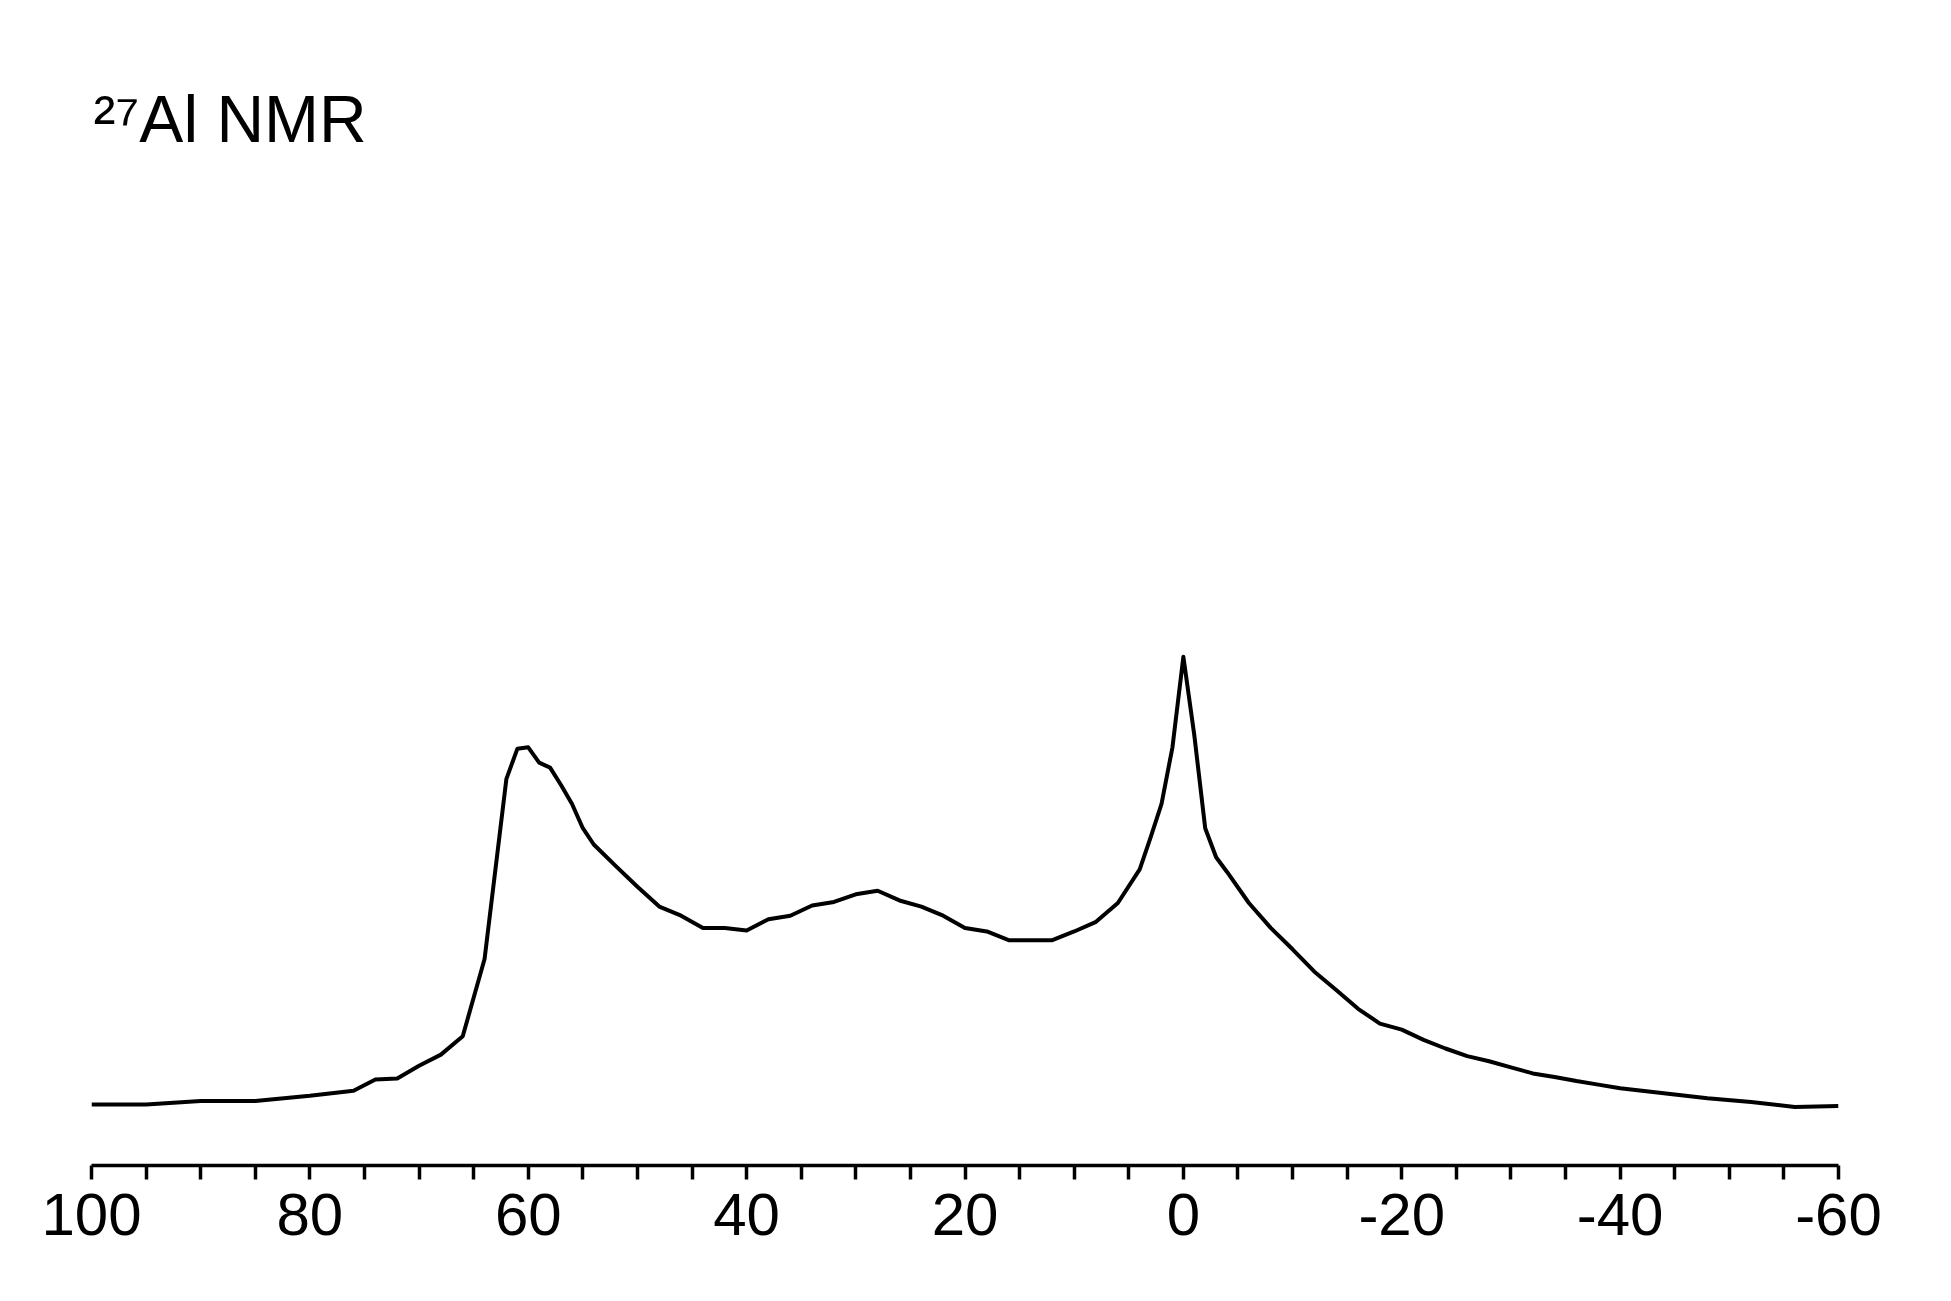 This screenshot has height=1301, width=1951. What do you see at coordinates (1402, 1214) in the screenshot?
I see `x-tick-label: -20` at bounding box center [1402, 1214].